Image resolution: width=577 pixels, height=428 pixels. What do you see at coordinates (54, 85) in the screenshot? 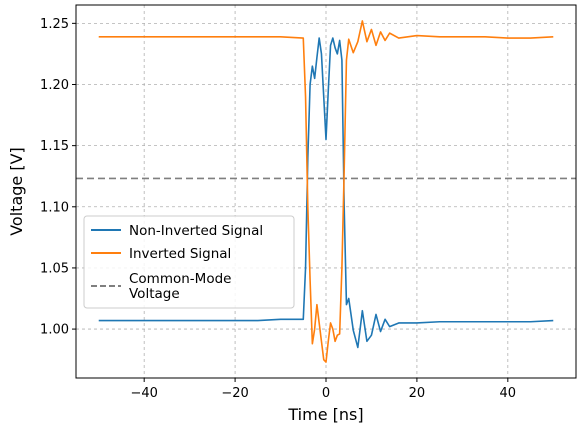
I see `y-tick-label: 1.20` at bounding box center [54, 85].